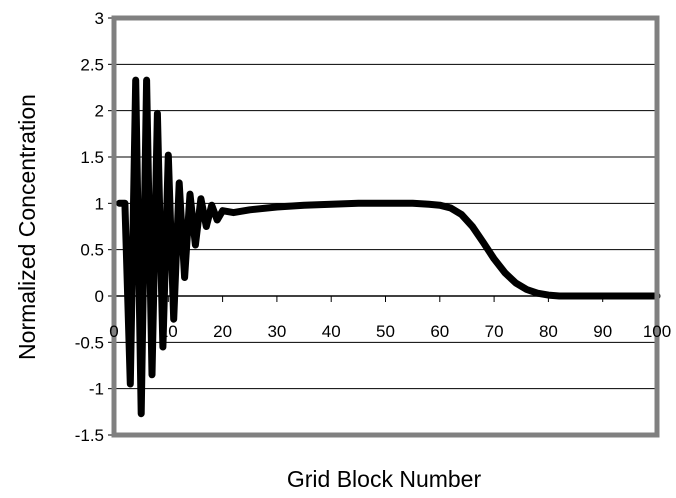 The image size is (676, 498). Describe the element at coordinates (89, 342) in the screenshot. I see `y-tick-label: -0.5` at that location.